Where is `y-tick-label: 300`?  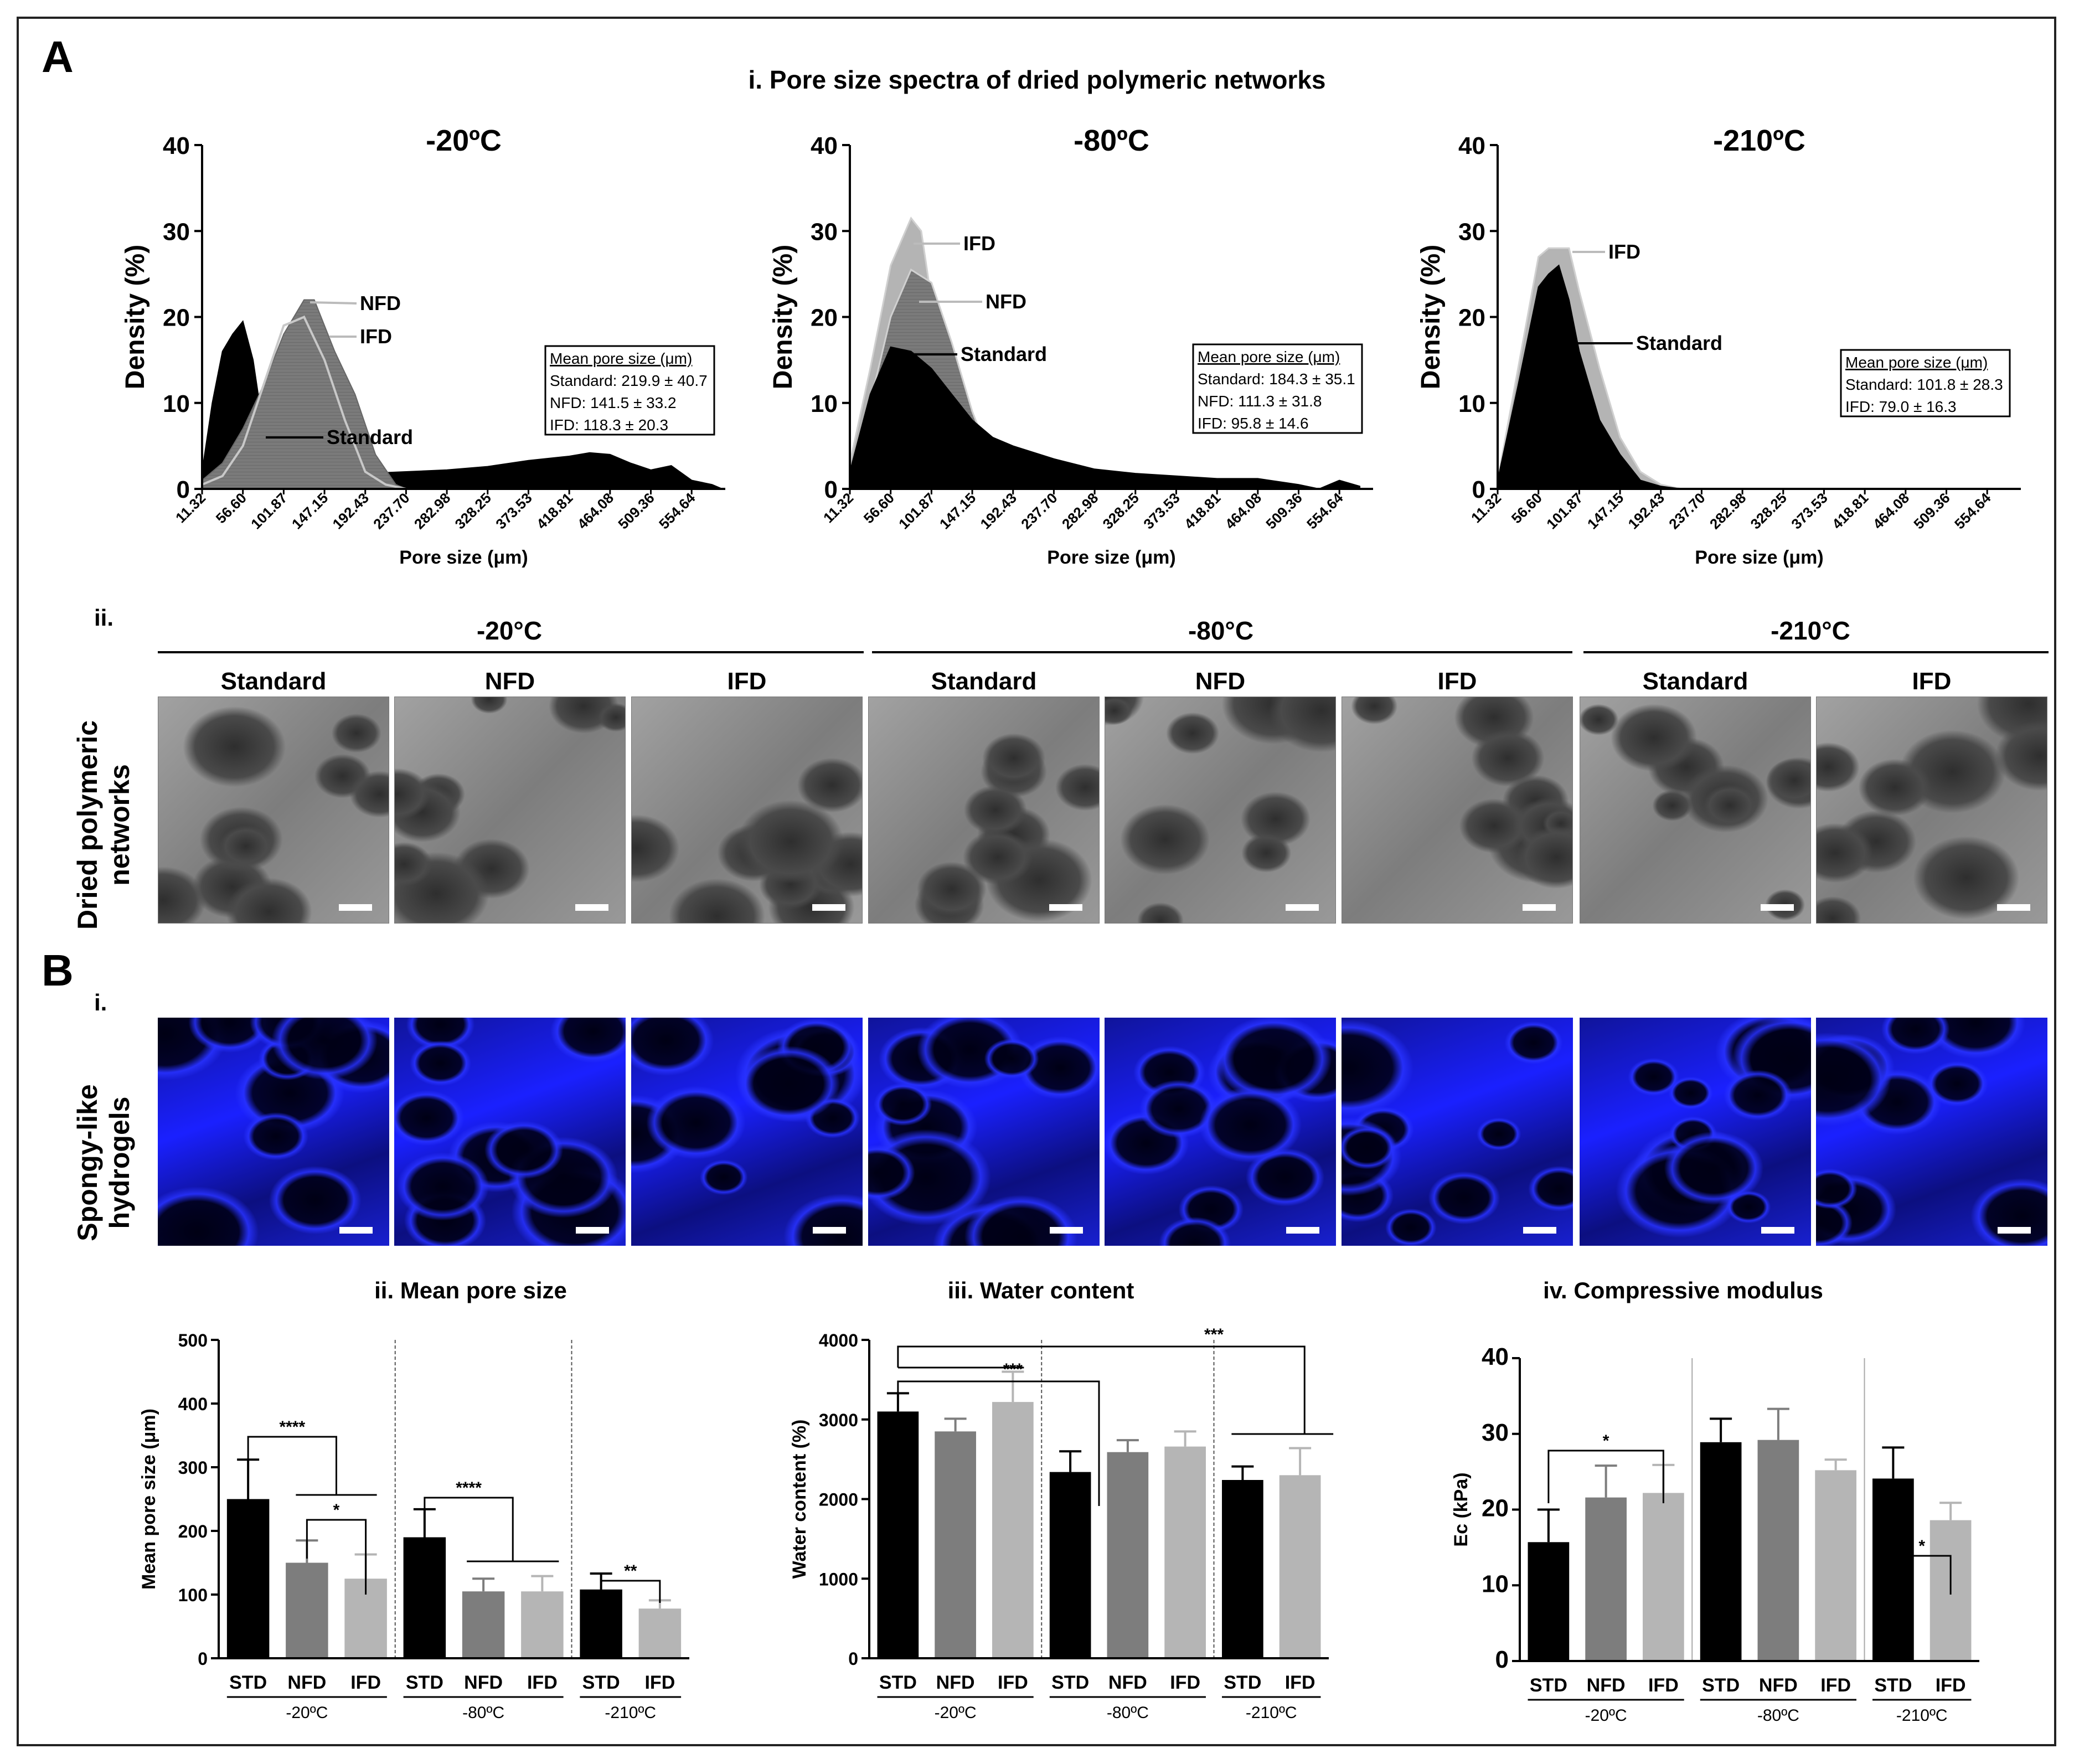 y-tick-label: 300 is located at coordinates (193, 1468).